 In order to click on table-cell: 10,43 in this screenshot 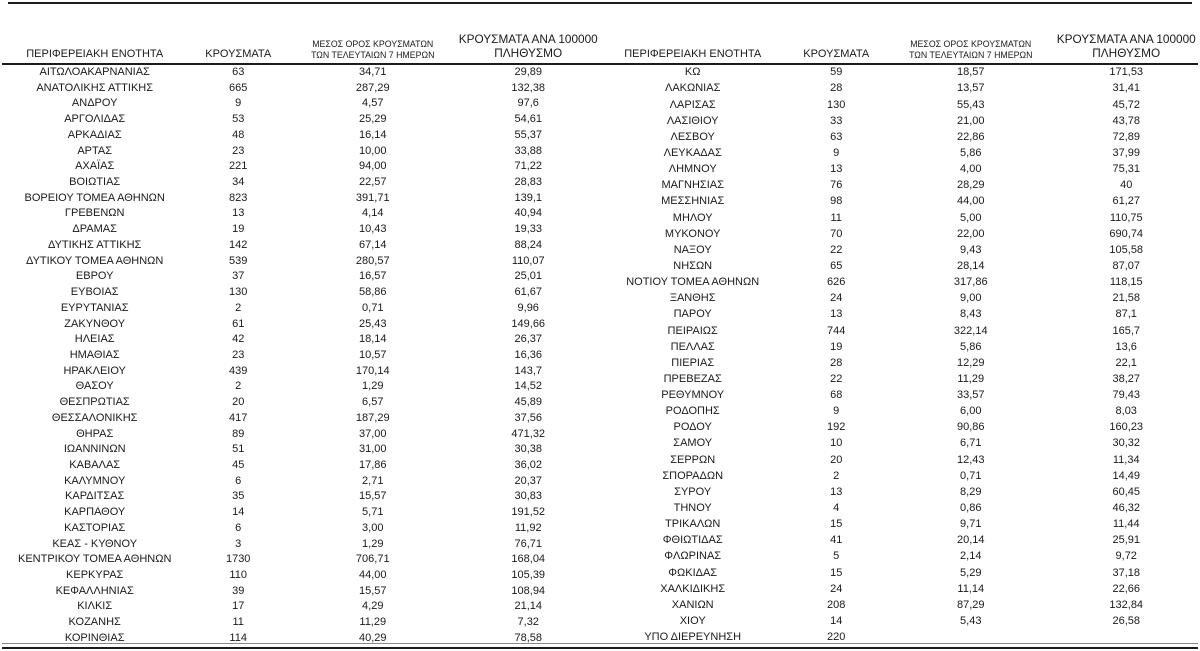, I will do `click(372, 229)`.